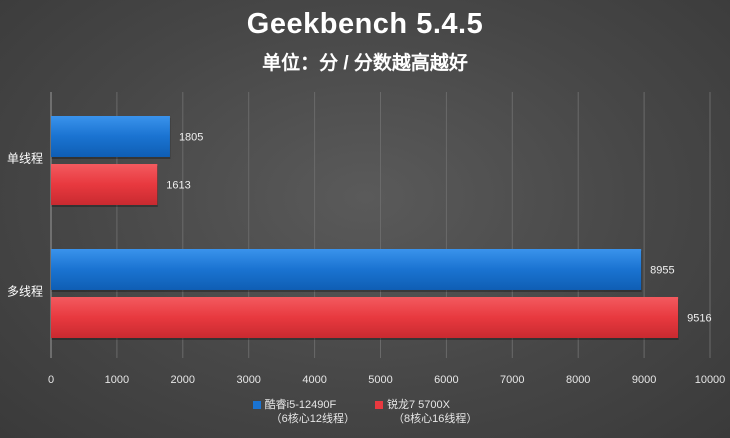  I want to click on category-label-2: 多线程, so click(25, 291).